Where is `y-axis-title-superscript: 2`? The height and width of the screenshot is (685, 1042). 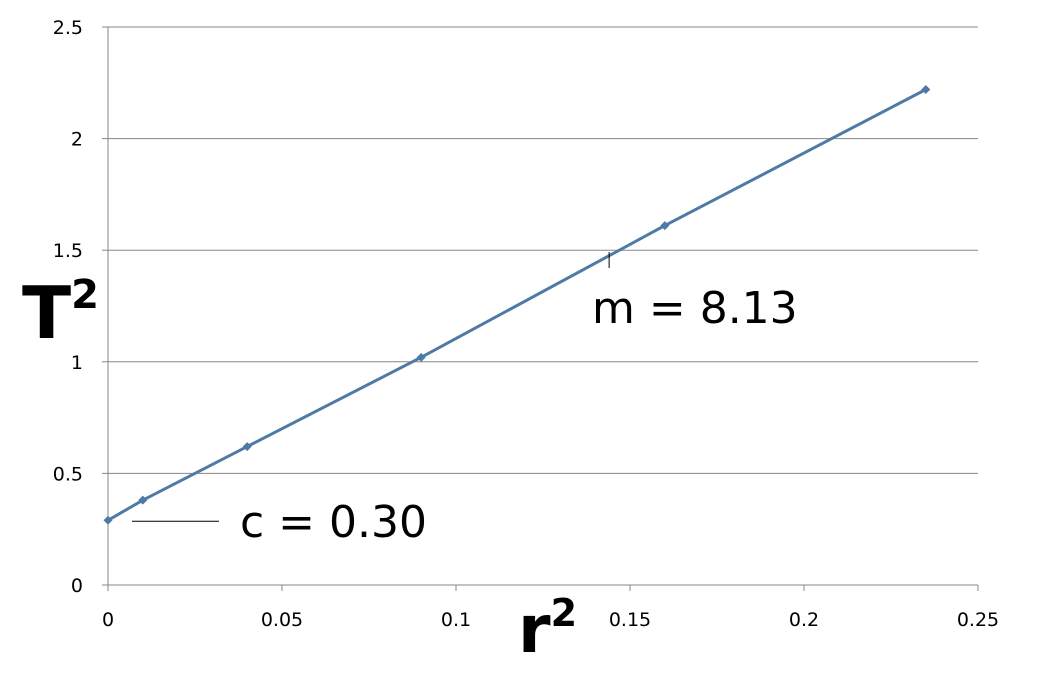
y-axis-title-superscript: 2 is located at coordinates (85, 295).